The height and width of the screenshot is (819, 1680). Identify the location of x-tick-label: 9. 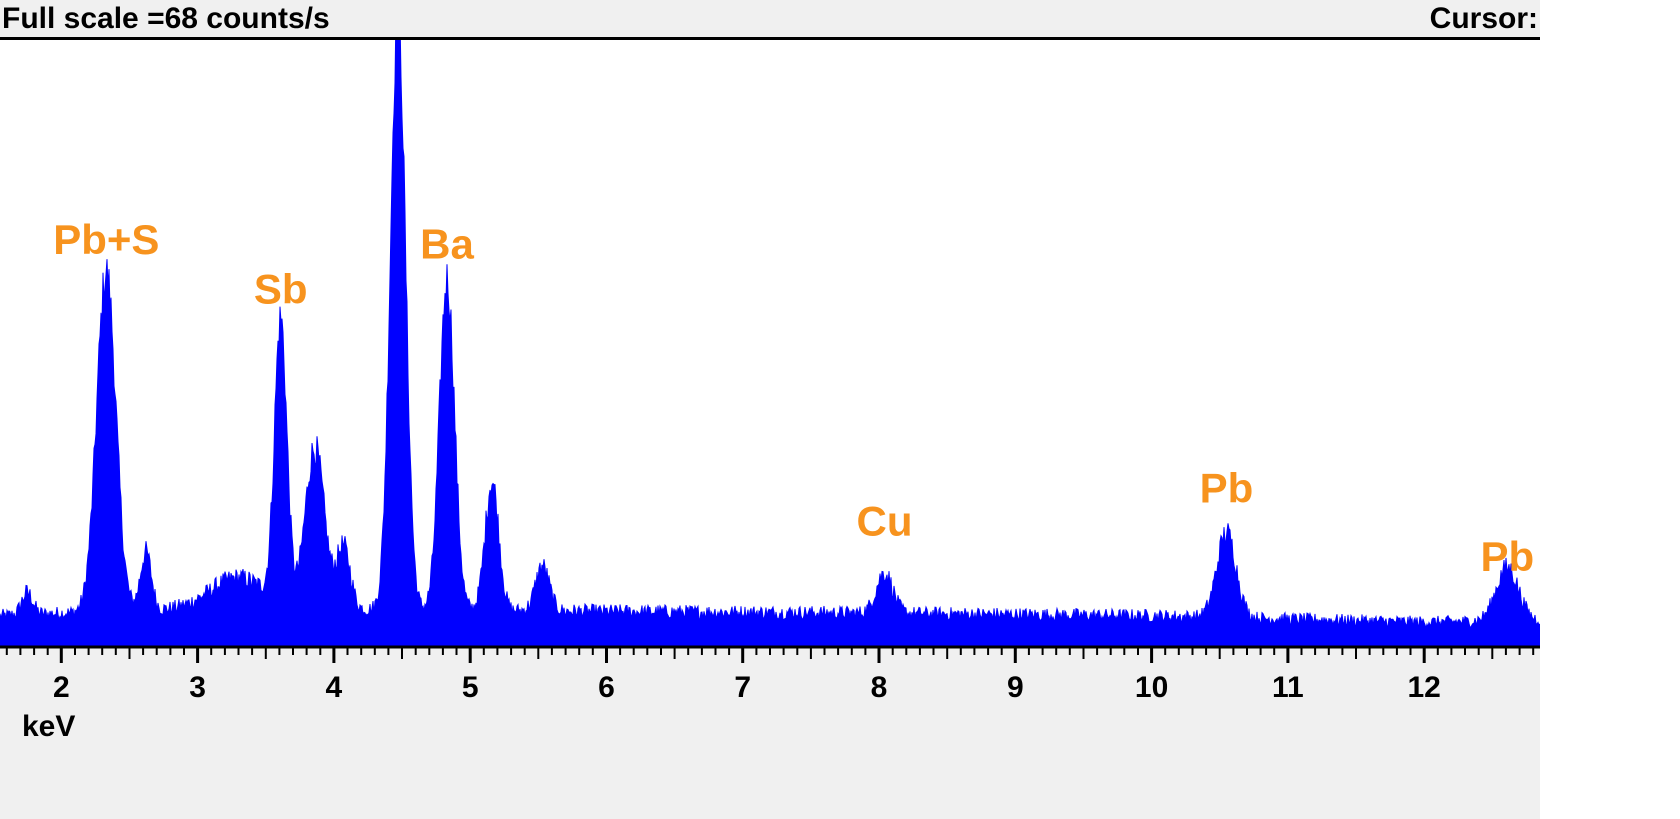
(1015, 687).